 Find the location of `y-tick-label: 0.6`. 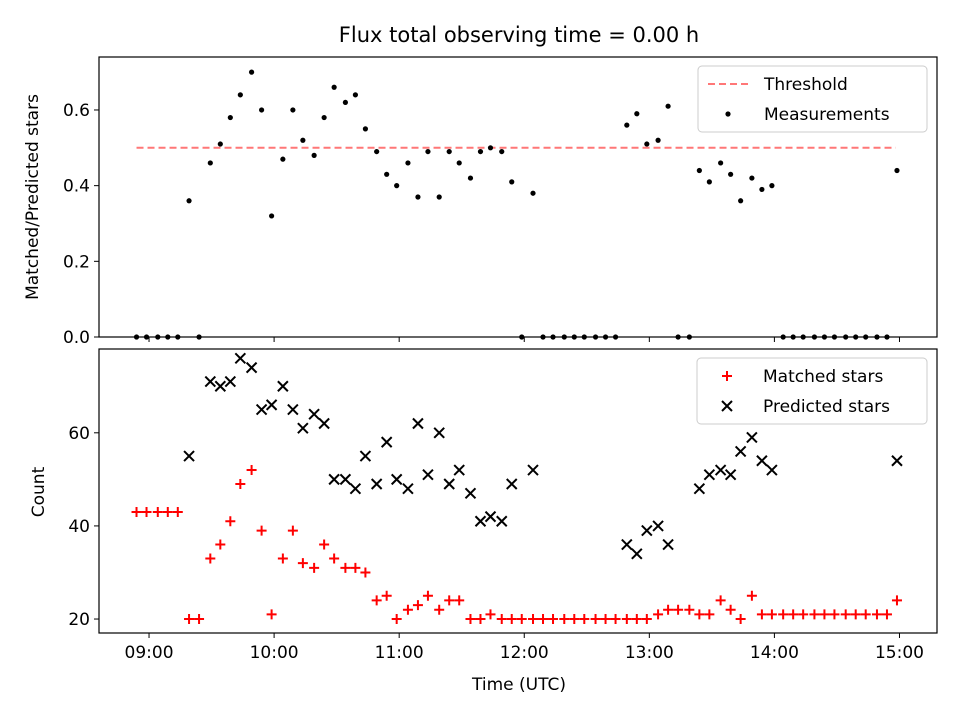

y-tick-label: 0.6 is located at coordinates (76, 111).